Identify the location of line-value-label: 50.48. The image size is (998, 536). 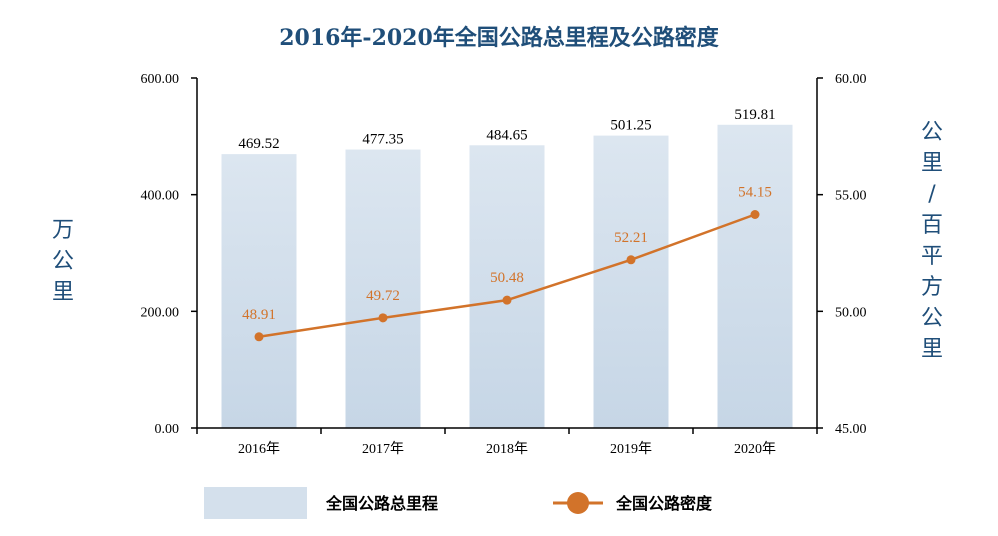
(507, 278).